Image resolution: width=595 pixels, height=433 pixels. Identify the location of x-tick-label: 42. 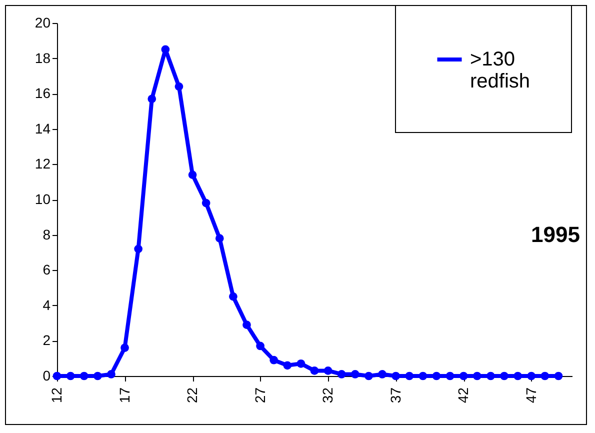
(463, 395).